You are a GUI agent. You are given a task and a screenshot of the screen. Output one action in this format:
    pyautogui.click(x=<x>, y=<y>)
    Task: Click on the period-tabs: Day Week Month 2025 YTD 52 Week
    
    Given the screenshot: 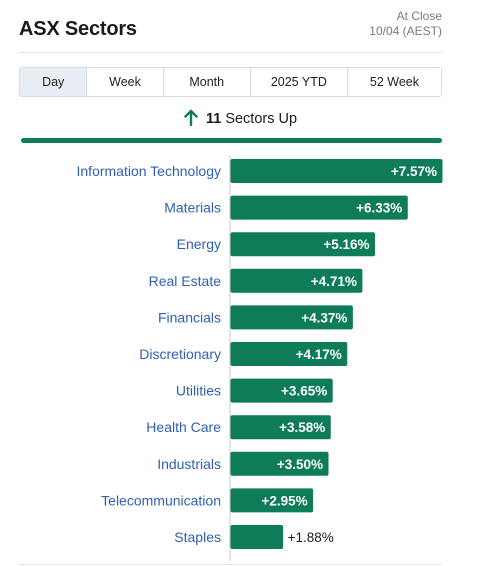 What is the action you would take?
    pyautogui.click(x=230, y=82)
    